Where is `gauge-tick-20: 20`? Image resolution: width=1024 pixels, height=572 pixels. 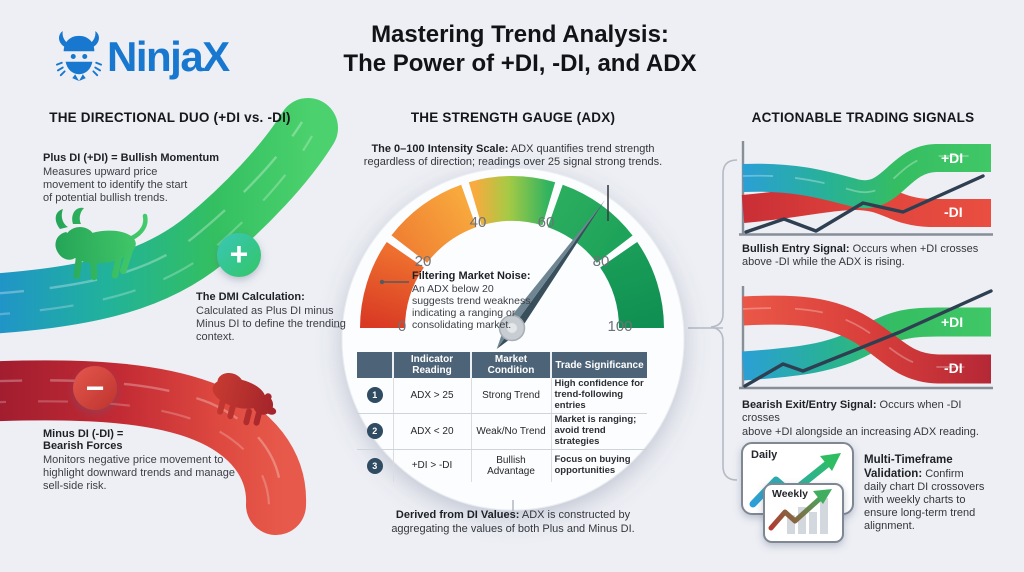
gauge-tick-20: 20 is located at coordinates (423, 261).